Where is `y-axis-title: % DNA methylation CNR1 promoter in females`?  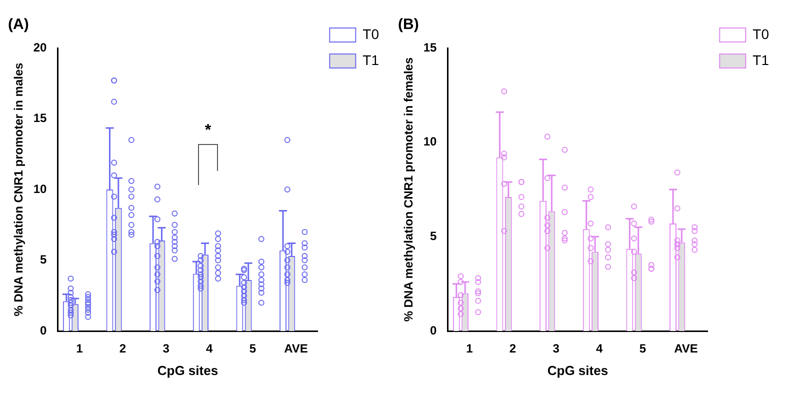 y-axis-title: % DNA methylation CNR1 promoter in females is located at coordinates (409, 189).